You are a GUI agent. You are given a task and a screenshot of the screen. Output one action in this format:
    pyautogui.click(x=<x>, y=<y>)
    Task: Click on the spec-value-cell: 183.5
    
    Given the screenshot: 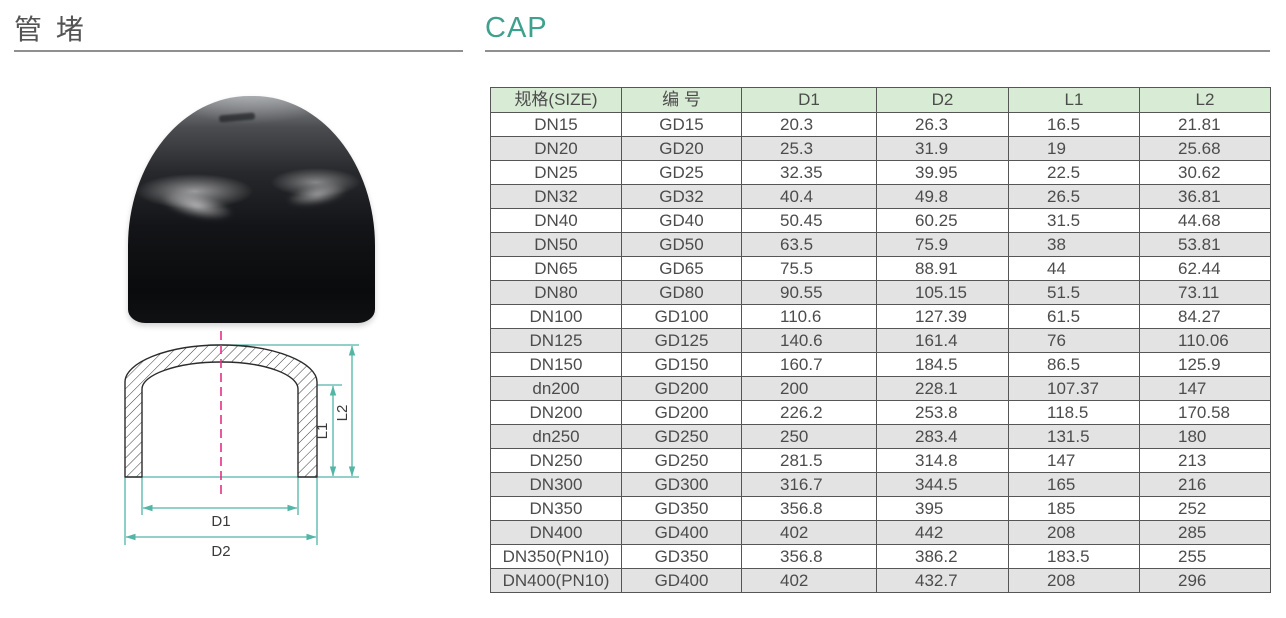 What is the action you would take?
    pyautogui.click(x=1074, y=556)
    